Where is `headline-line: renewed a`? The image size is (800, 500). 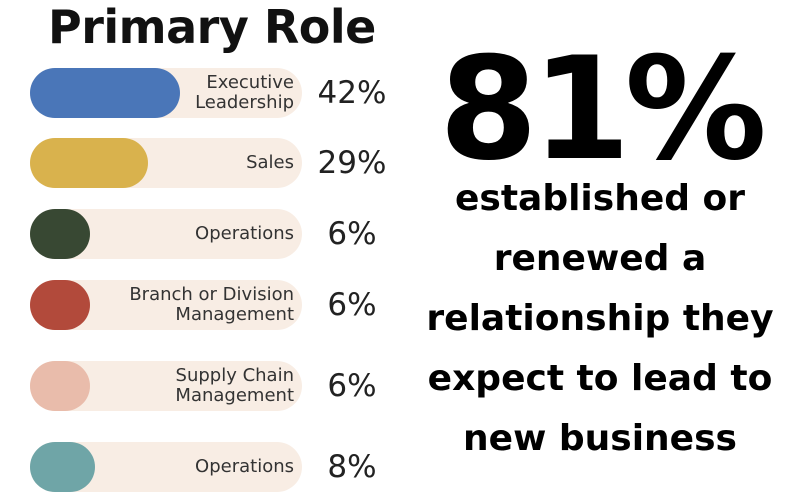 headline-line: renewed a is located at coordinates (600, 258).